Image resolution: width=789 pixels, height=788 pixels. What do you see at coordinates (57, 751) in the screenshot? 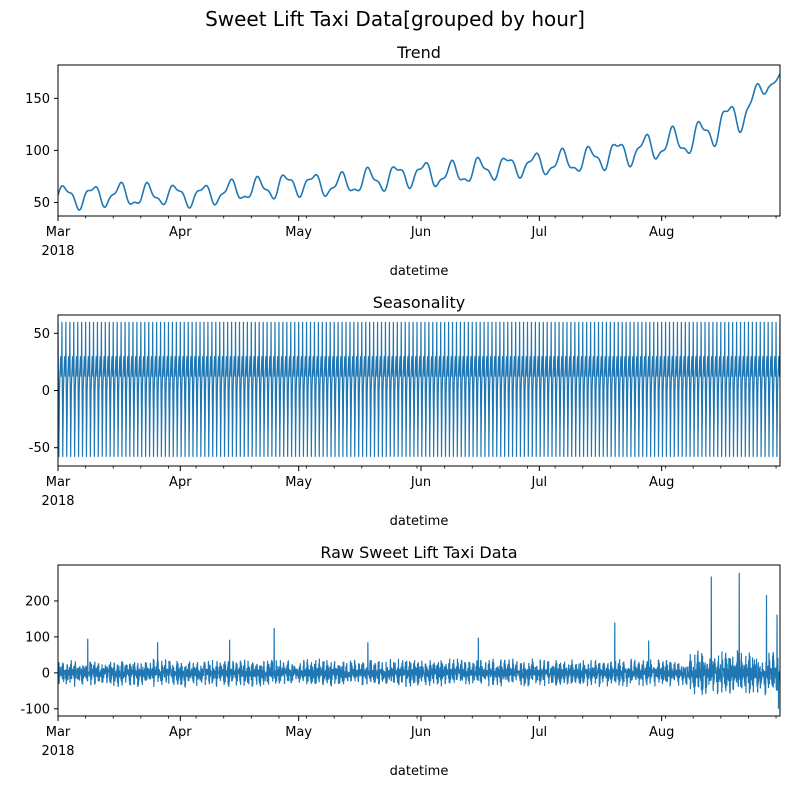
I see `raw-xtick-year: 2018` at bounding box center [57, 751].